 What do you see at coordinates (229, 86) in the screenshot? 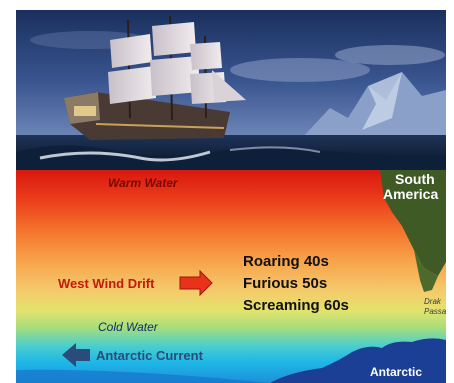
I see `jib-sail` at bounding box center [229, 86].